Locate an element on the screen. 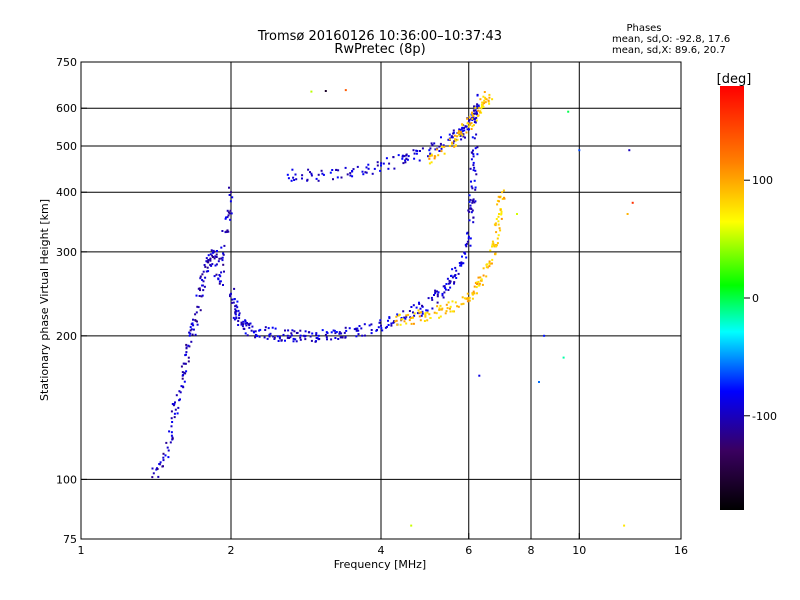 The width and height of the screenshot is (800, 600). y-tick-label: 500 is located at coordinates (66, 146).